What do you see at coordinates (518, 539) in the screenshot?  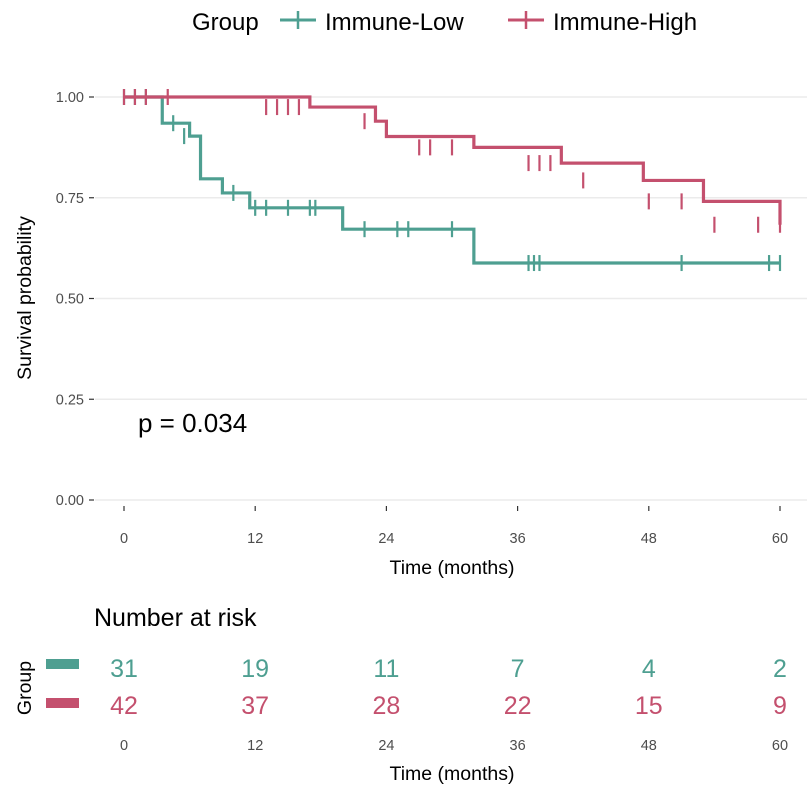 I see `x-tick-label: 36` at bounding box center [518, 539].